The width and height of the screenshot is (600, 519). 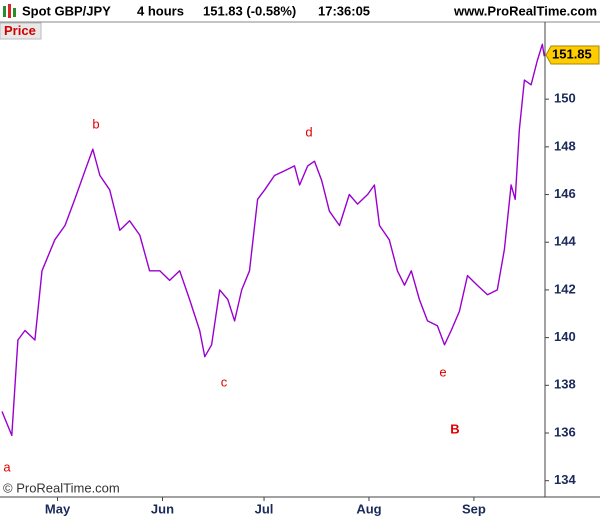 I want to click on wave-label: d, so click(x=308, y=131).